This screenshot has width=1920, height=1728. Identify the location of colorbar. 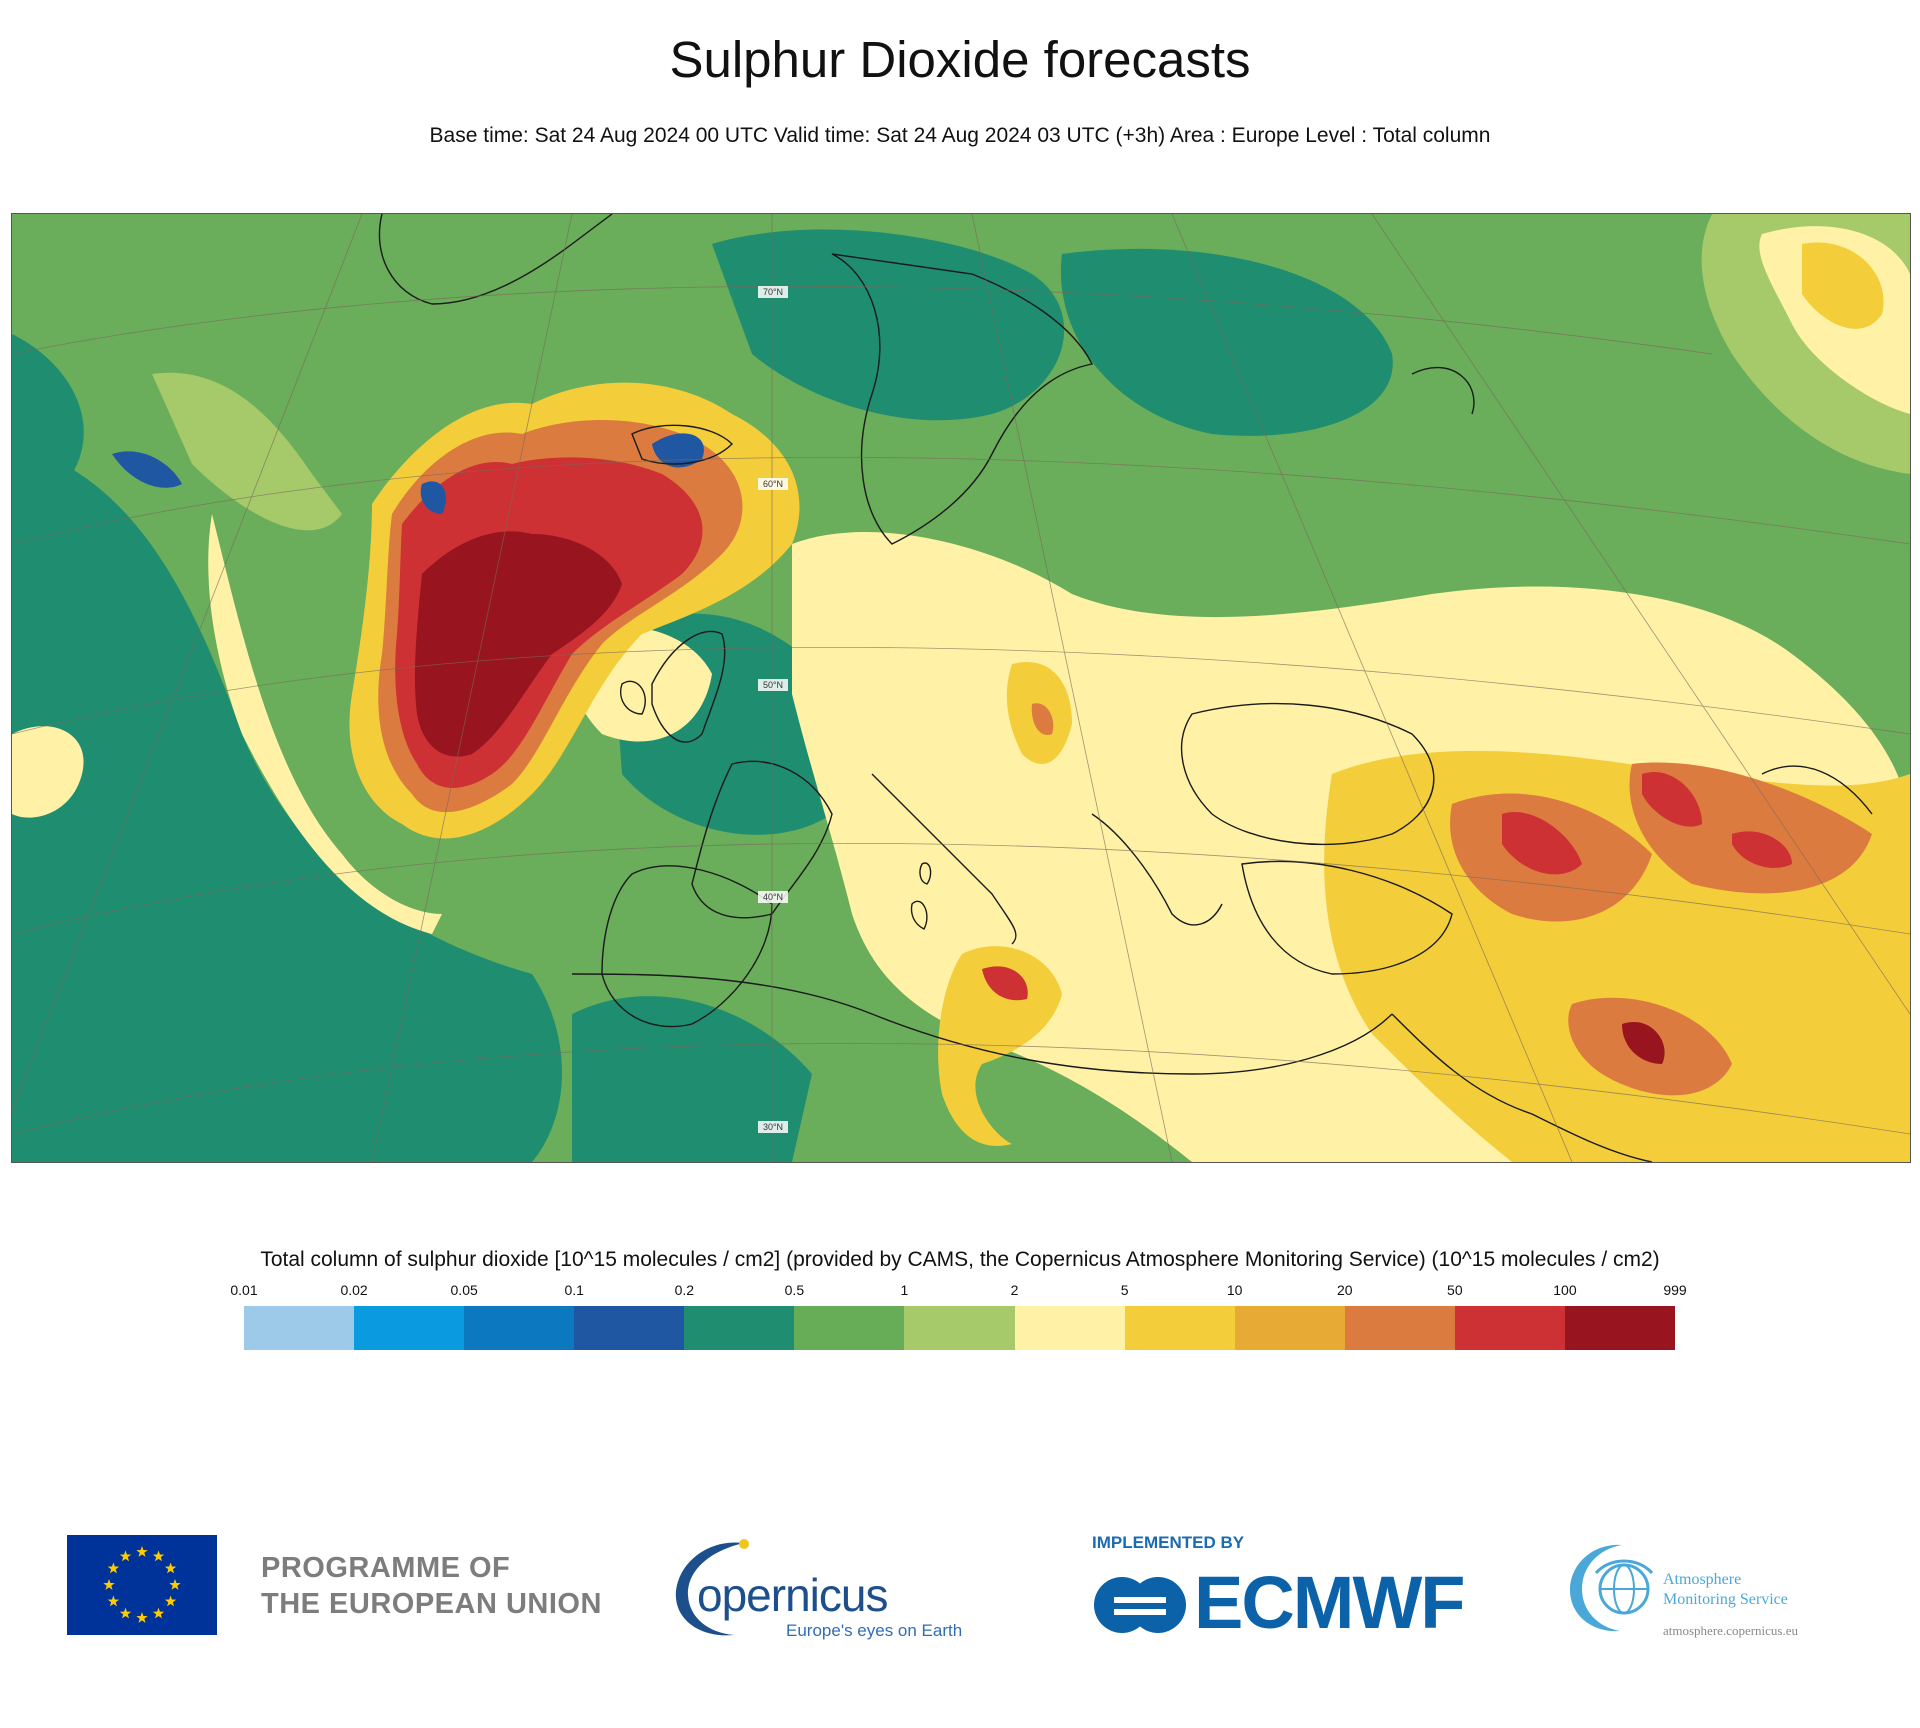
(960, 1328).